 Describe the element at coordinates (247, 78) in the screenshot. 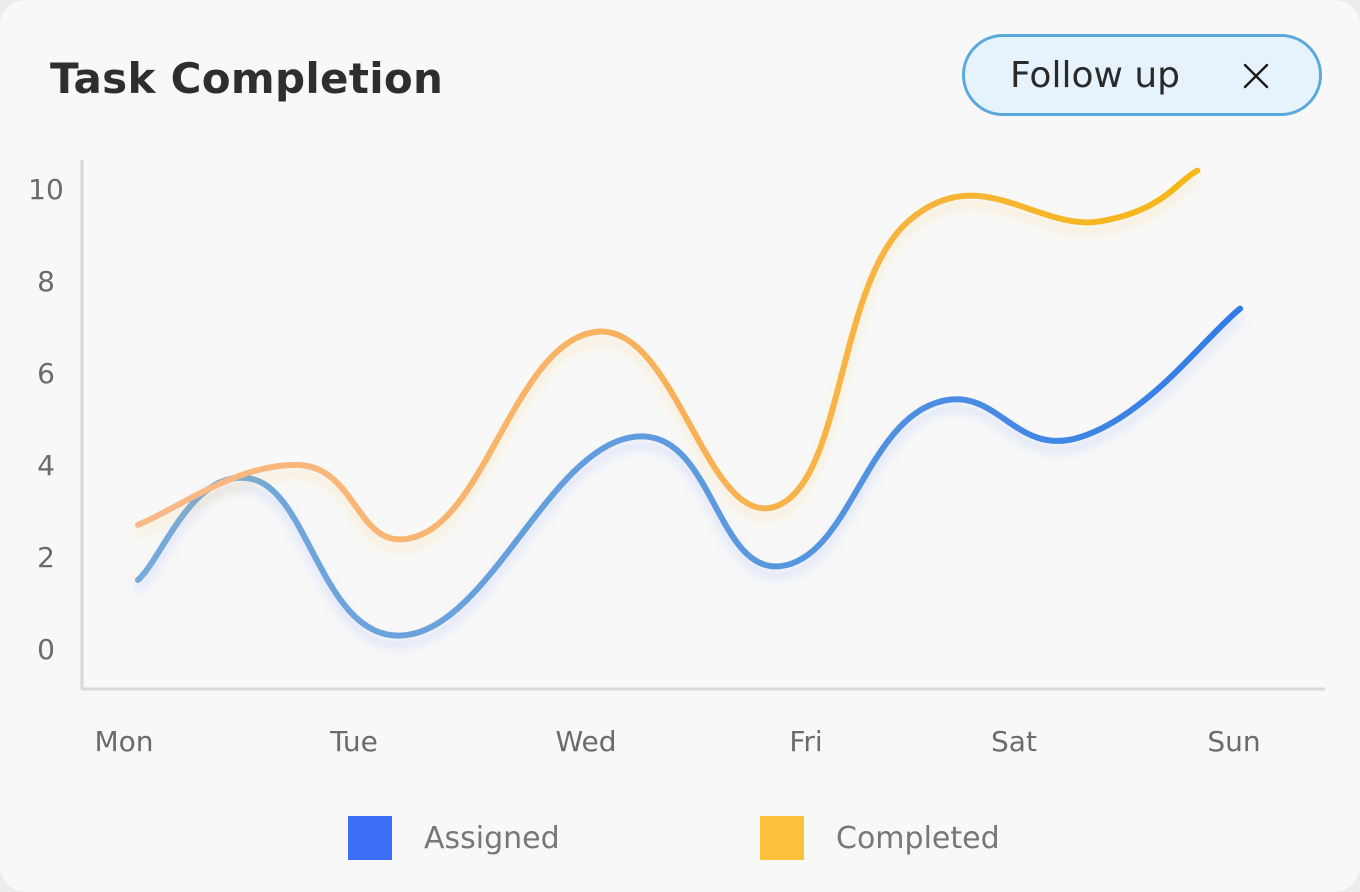

I see `chart-title: Task Completion` at that location.